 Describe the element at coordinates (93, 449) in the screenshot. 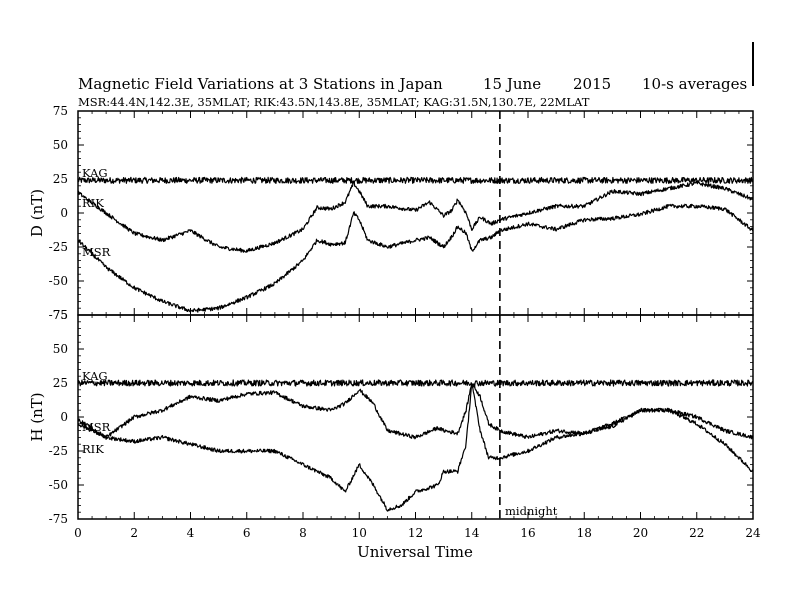

I see `bottom-series-label-rik: RIK` at that location.